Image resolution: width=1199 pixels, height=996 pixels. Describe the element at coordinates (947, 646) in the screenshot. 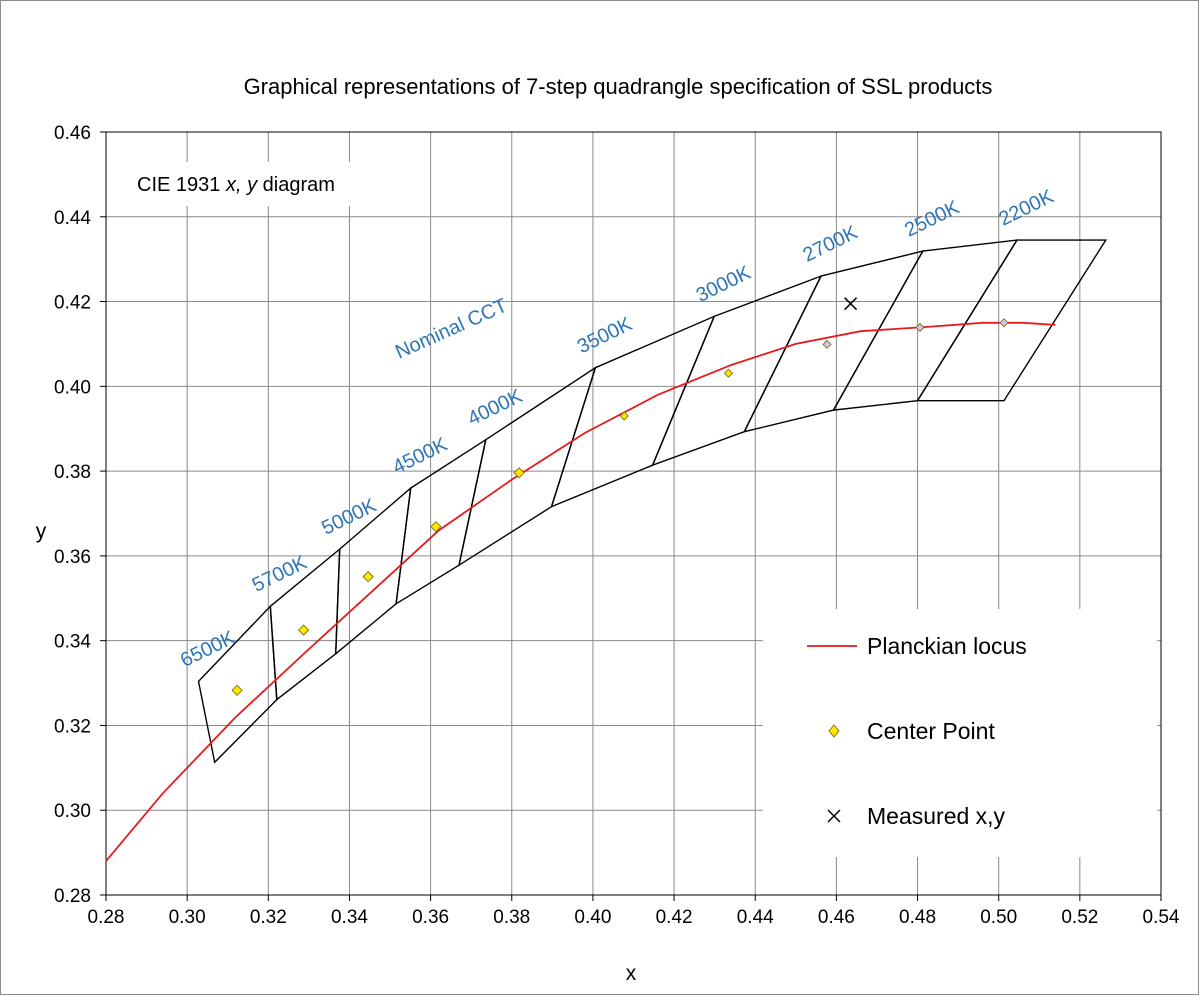

I see `legend-locus-label: Planckian locus` at that location.